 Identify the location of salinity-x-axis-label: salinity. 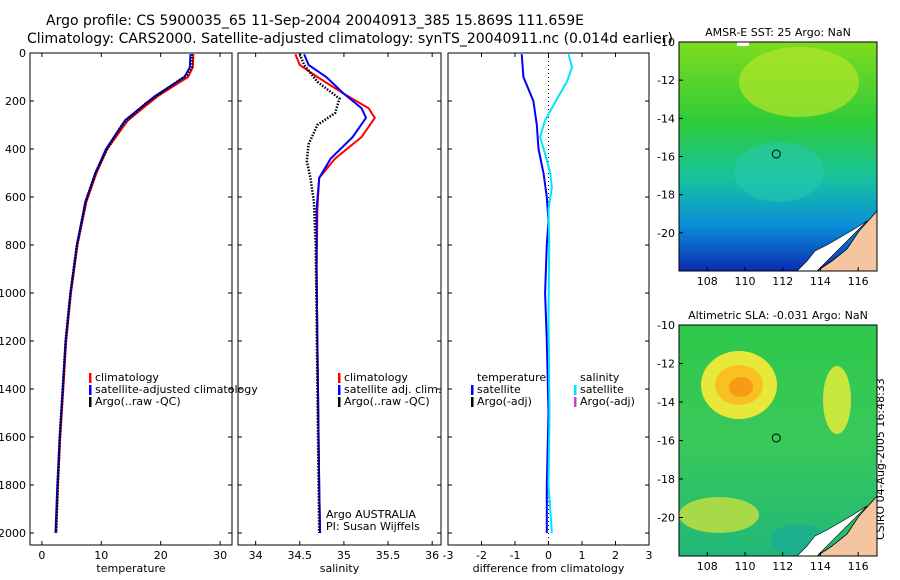
(340, 568).